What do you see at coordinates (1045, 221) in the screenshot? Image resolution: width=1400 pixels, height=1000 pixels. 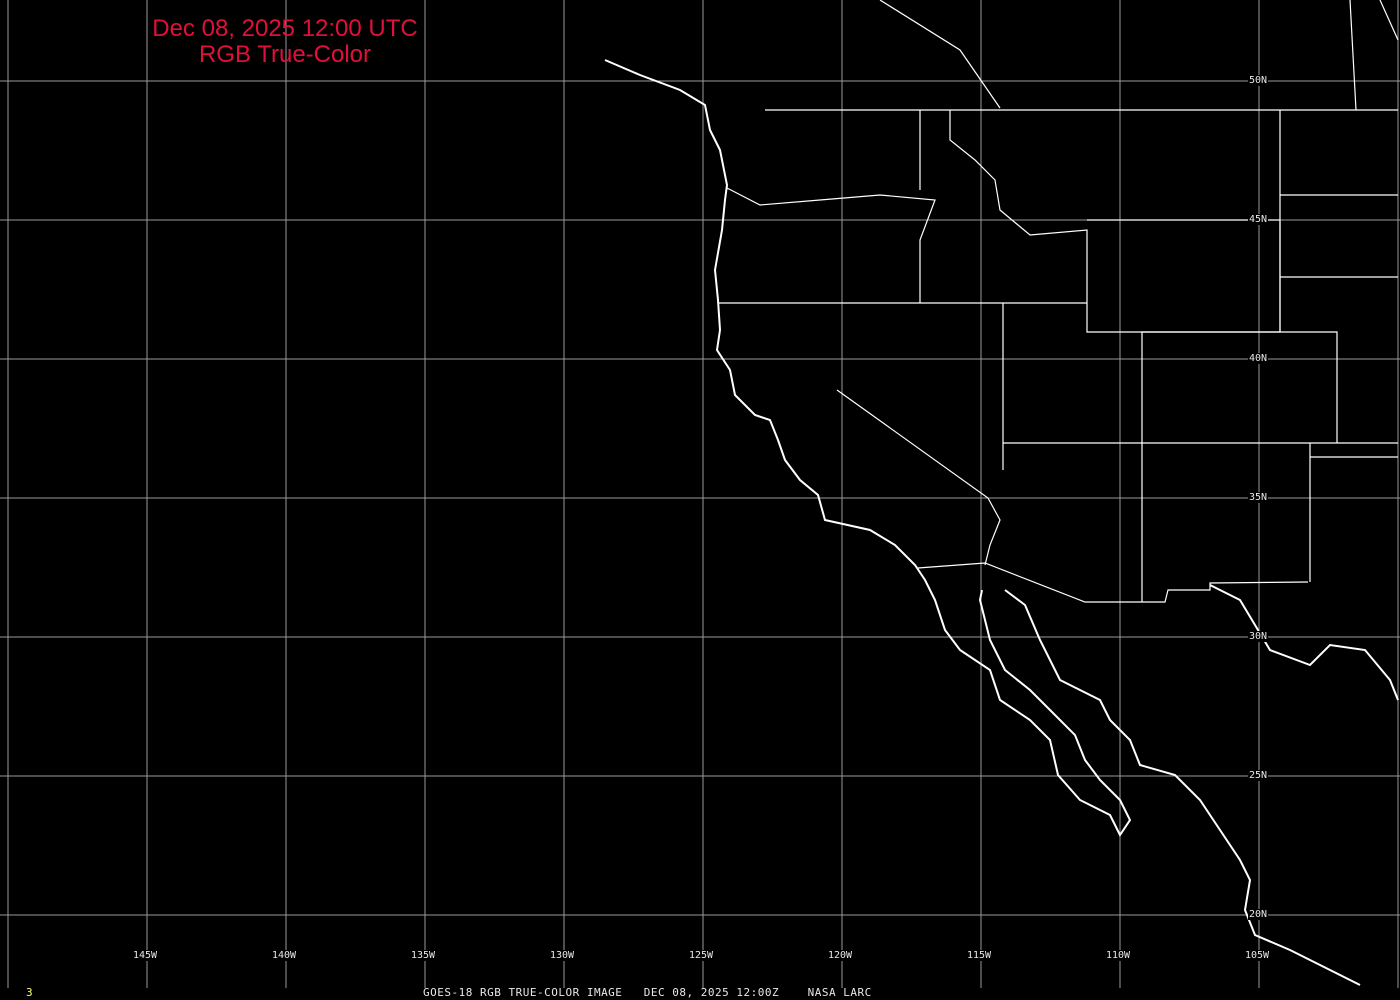 I see `idaho-montana-border` at bounding box center [1045, 221].